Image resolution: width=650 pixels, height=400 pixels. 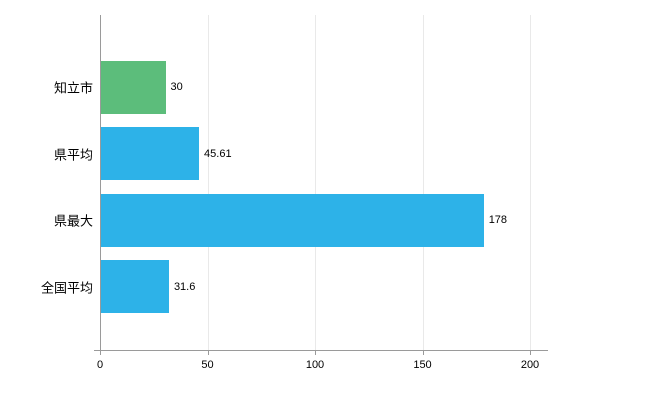 I want to click on bar-value-label: 178, so click(x=498, y=220).